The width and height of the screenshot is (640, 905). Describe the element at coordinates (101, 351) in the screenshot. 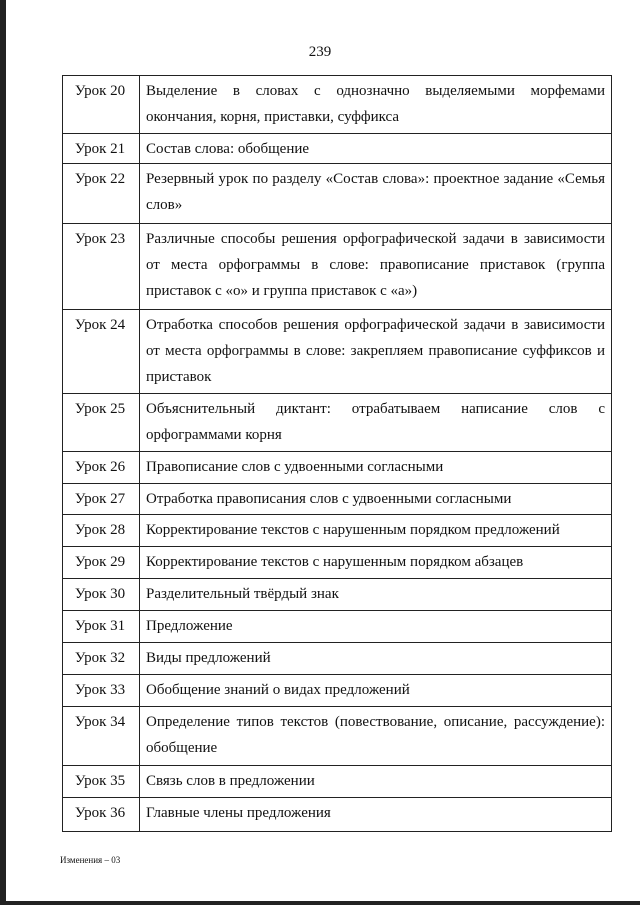

I see `lesson-number: Урок 24` at that location.